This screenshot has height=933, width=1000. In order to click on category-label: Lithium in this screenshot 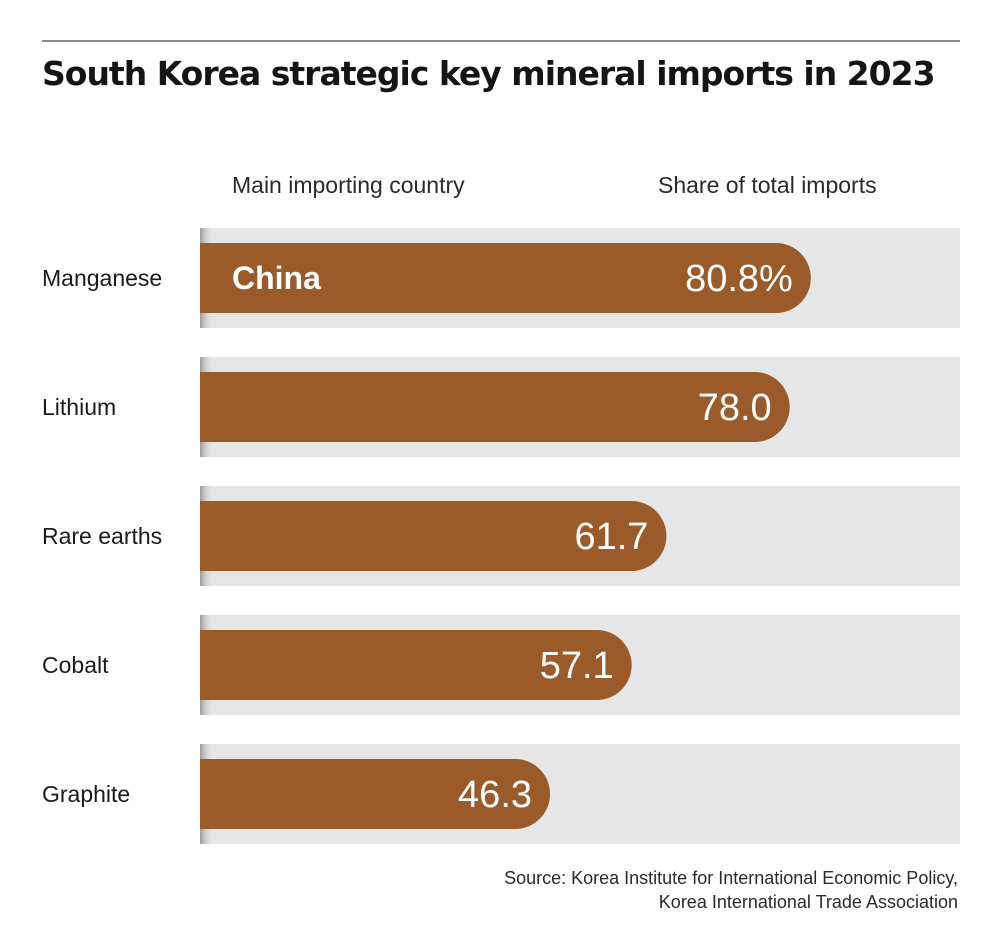, I will do `click(79, 407)`.